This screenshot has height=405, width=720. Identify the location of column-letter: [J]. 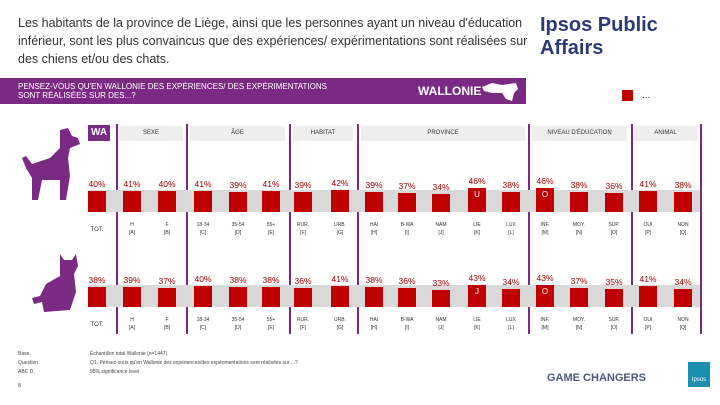
(441, 328).